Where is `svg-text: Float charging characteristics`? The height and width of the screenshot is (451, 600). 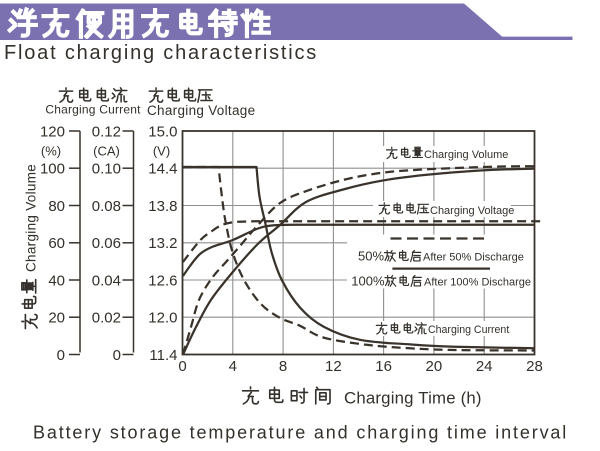
svg-text: Float charging characteristics is located at coordinates (161, 53).